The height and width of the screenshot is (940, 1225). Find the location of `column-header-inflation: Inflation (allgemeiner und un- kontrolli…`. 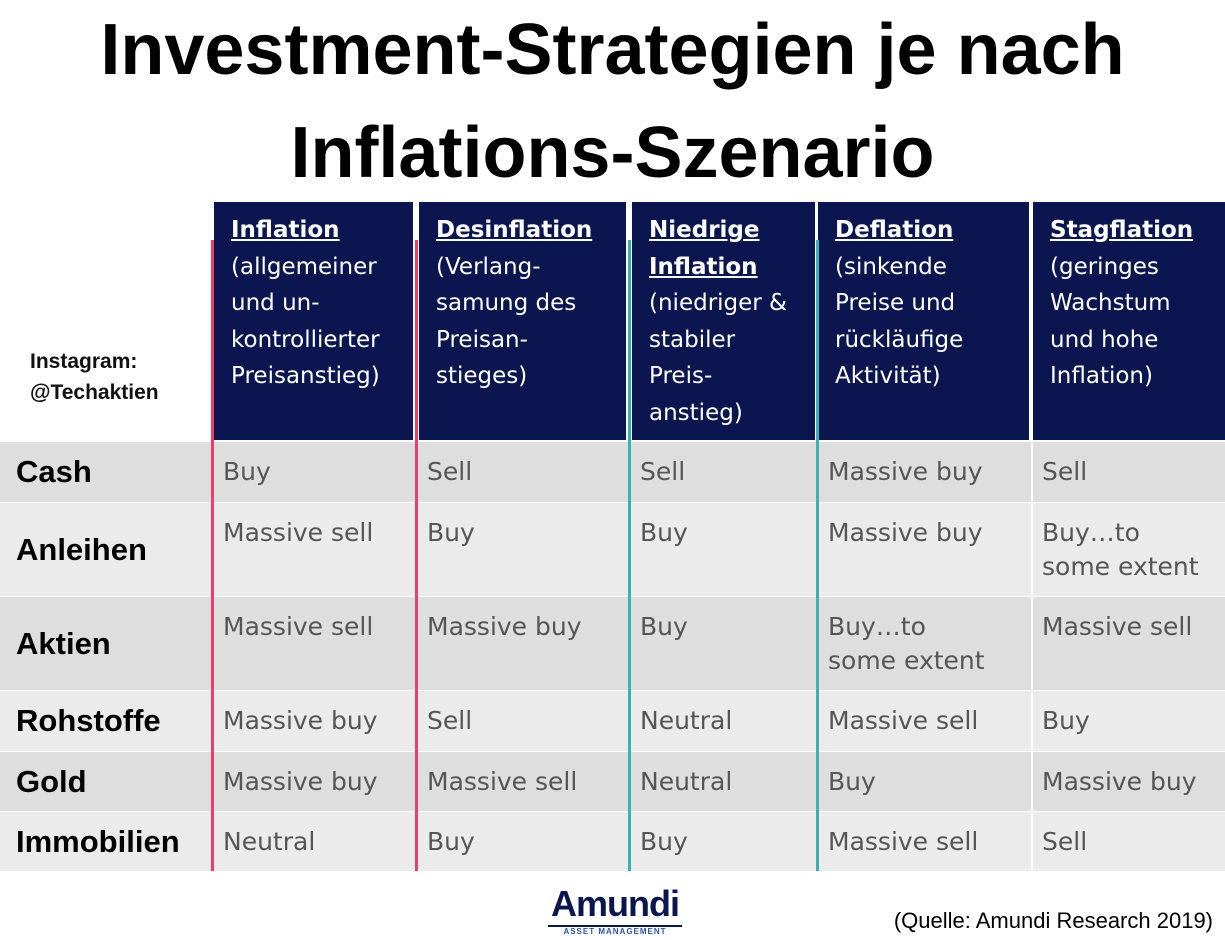

column-header-inflation: Inflation (allgemeiner und un- kontrolli… is located at coordinates (313, 321).